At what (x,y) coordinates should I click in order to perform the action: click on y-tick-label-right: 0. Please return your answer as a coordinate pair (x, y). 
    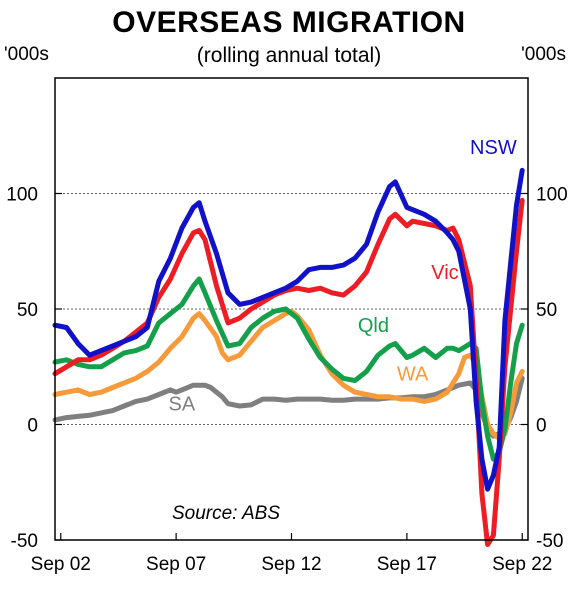
    Looking at the image, I should click on (541, 426).